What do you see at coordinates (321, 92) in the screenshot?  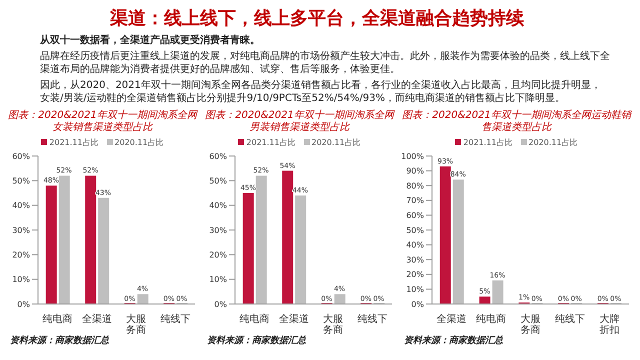 I see `text: 因此，从2020、2021年双十一期间淘系全网各品类分渠道销售额占比看，各行业的全渠道收入占比最高，且均同比提升明显，女装/男装/运动鞋的全渠道销售额占比分别提升9/10/9PCTs至52%/54%/93%，而纯电商渠道的销售额占比下降明显。` at bounding box center [321, 92].